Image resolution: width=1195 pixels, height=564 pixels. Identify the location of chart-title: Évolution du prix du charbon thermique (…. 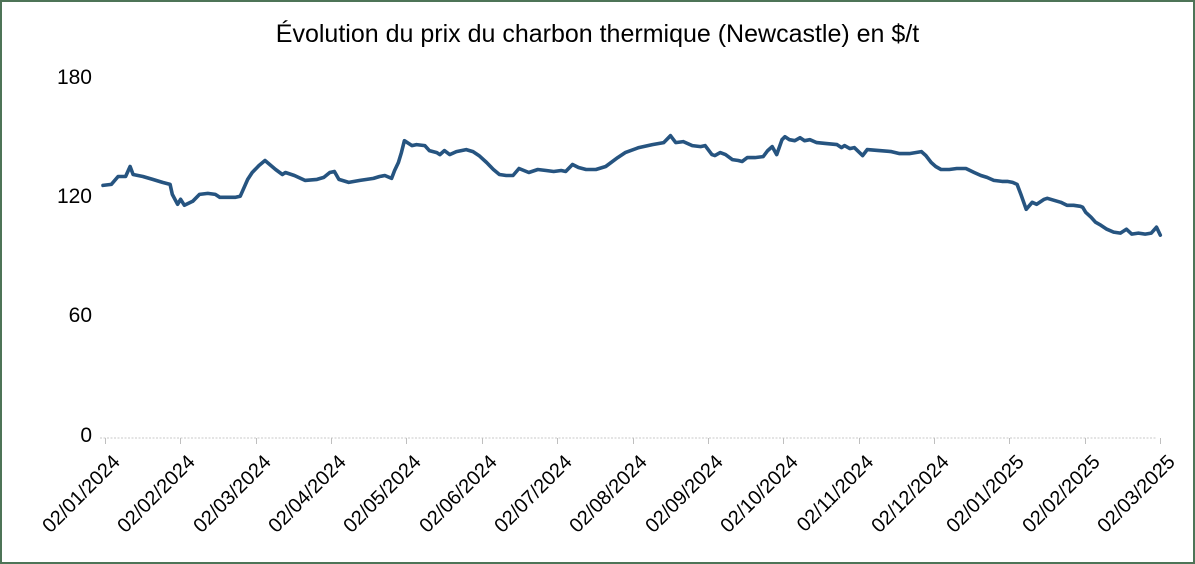
(597, 34).